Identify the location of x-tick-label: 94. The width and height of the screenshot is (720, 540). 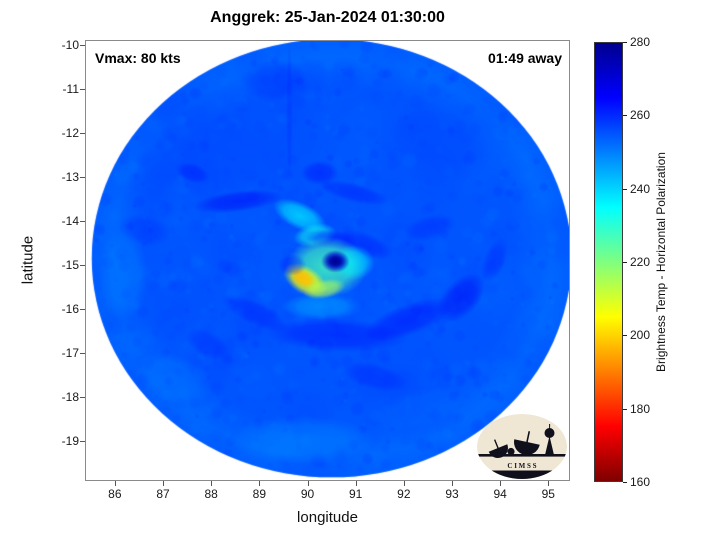
(500, 494).